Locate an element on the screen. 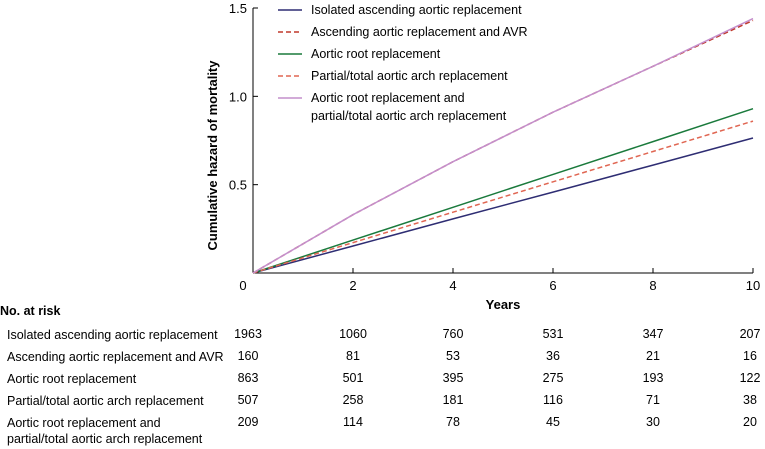 The width and height of the screenshot is (765, 449). risk-row-label: Aortic root replacement is located at coordinates (72, 379).